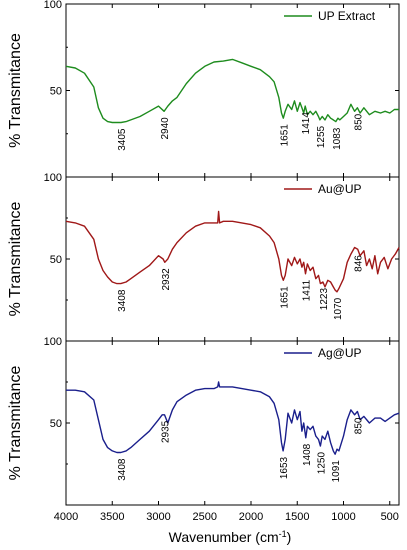 This screenshot has width=407, height=550. What do you see at coordinates (306, 123) in the screenshot?
I see `peak-label: 1414` at bounding box center [306, 123].